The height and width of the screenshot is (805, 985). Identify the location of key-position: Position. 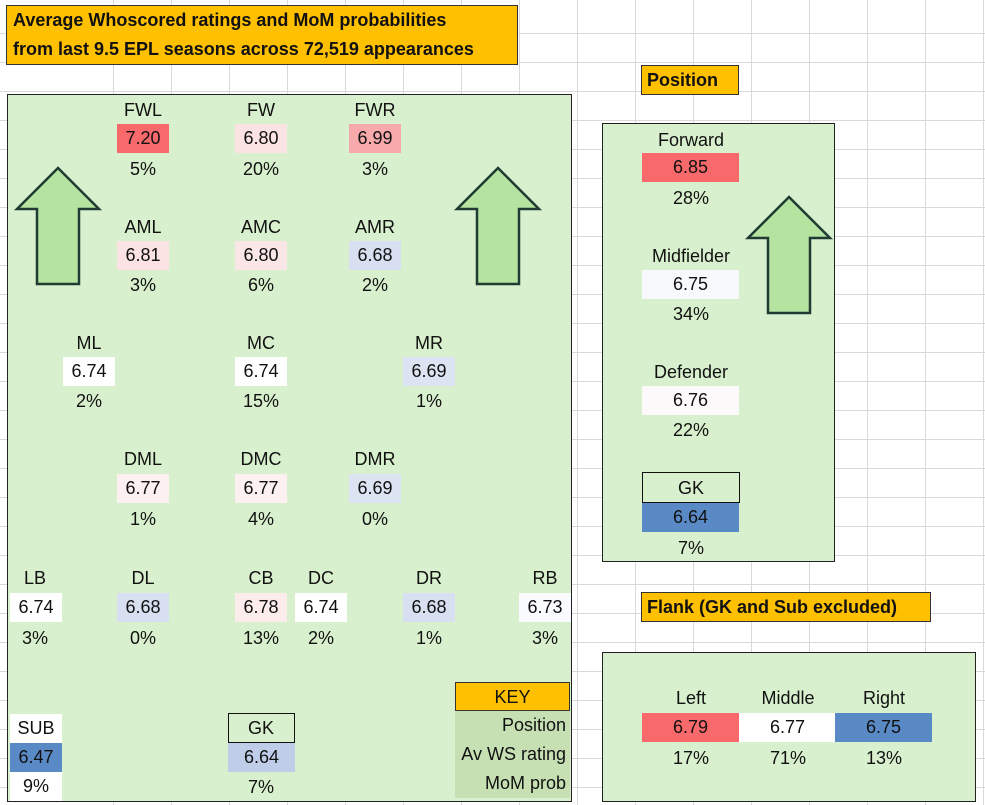
(512, 725).